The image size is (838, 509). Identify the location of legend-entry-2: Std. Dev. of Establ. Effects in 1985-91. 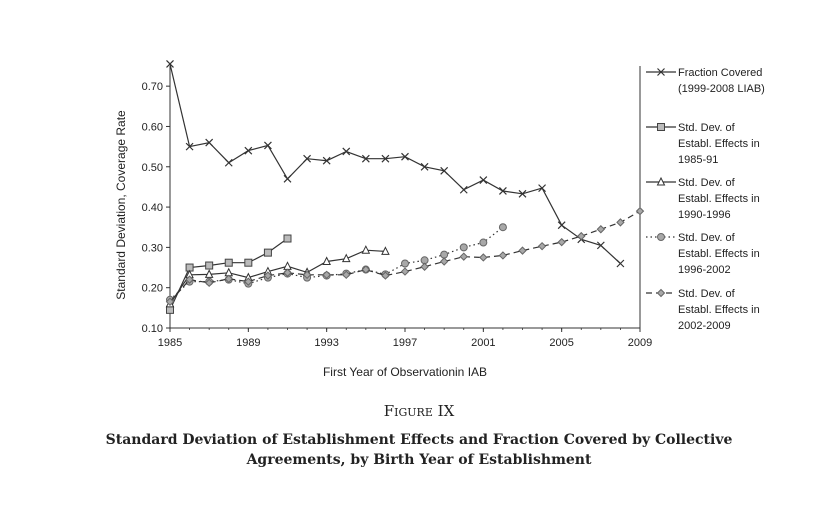
(703, 144).